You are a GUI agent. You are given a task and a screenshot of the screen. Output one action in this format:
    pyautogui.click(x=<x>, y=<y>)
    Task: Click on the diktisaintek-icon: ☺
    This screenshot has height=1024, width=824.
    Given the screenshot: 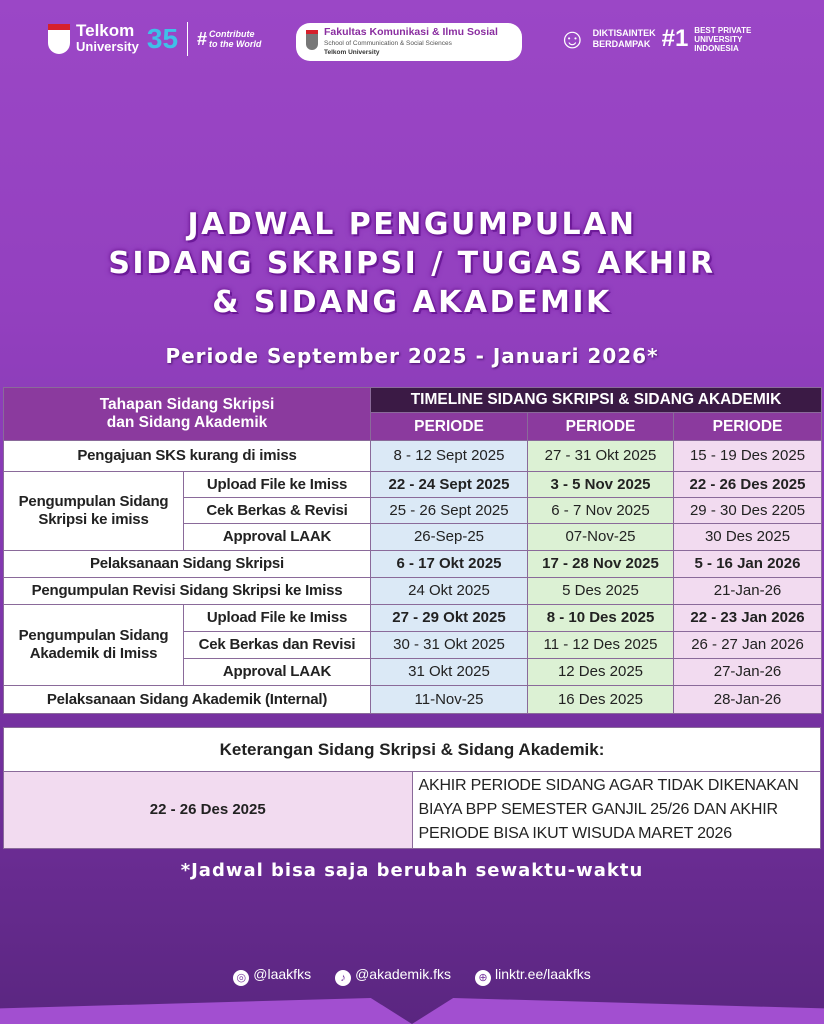 What is the action you would take?
    pyautogui.click(x=572, y=38)
    